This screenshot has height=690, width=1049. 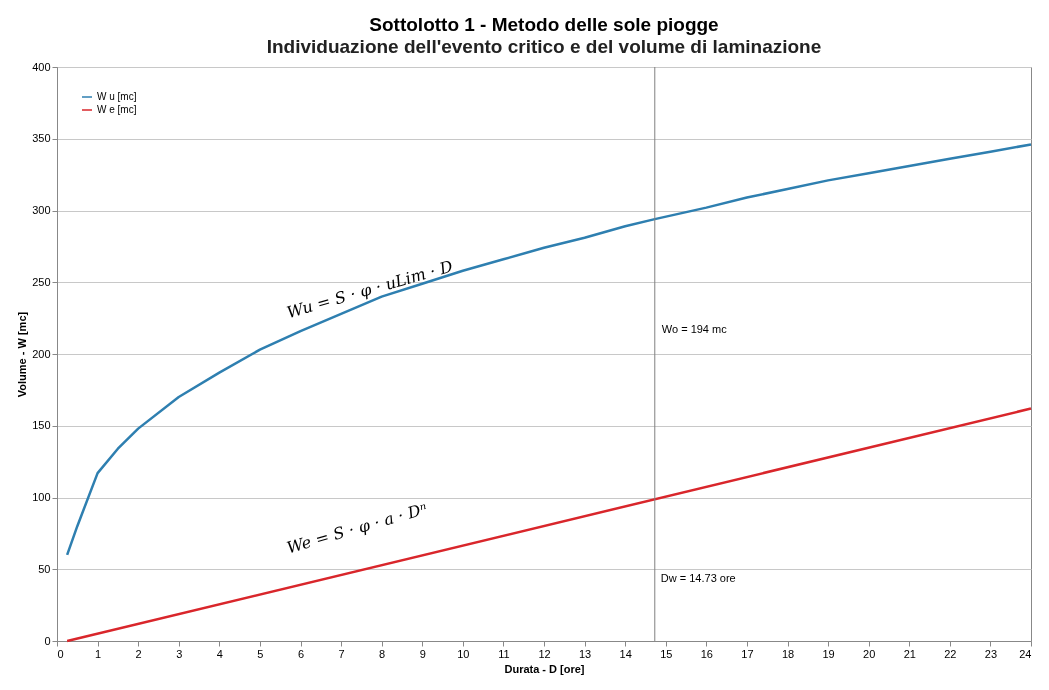 What do you see at coordinates (698, 578) in the screenshot?
I see `ref-line-label: Dw = 14.73 ore` at bounding box center [698, 578].